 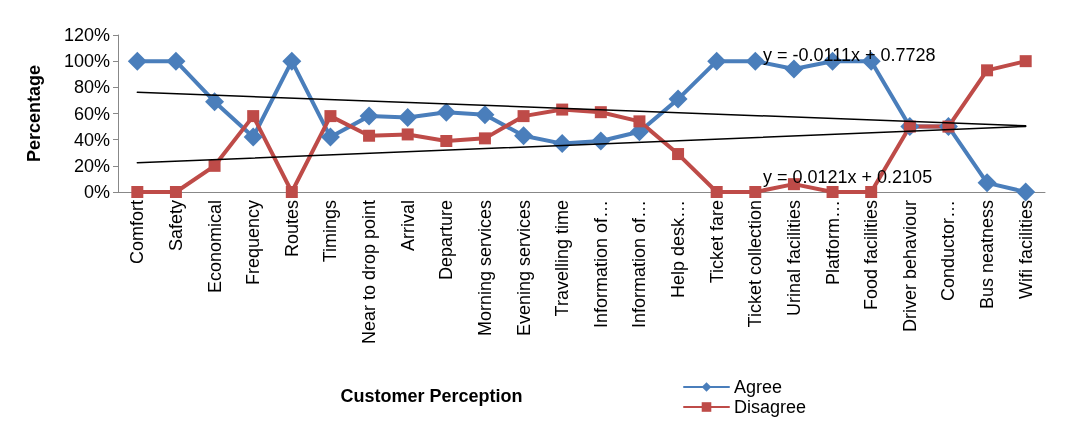 I want to click on legend-label: Disagree, so click(x=770, y=407).